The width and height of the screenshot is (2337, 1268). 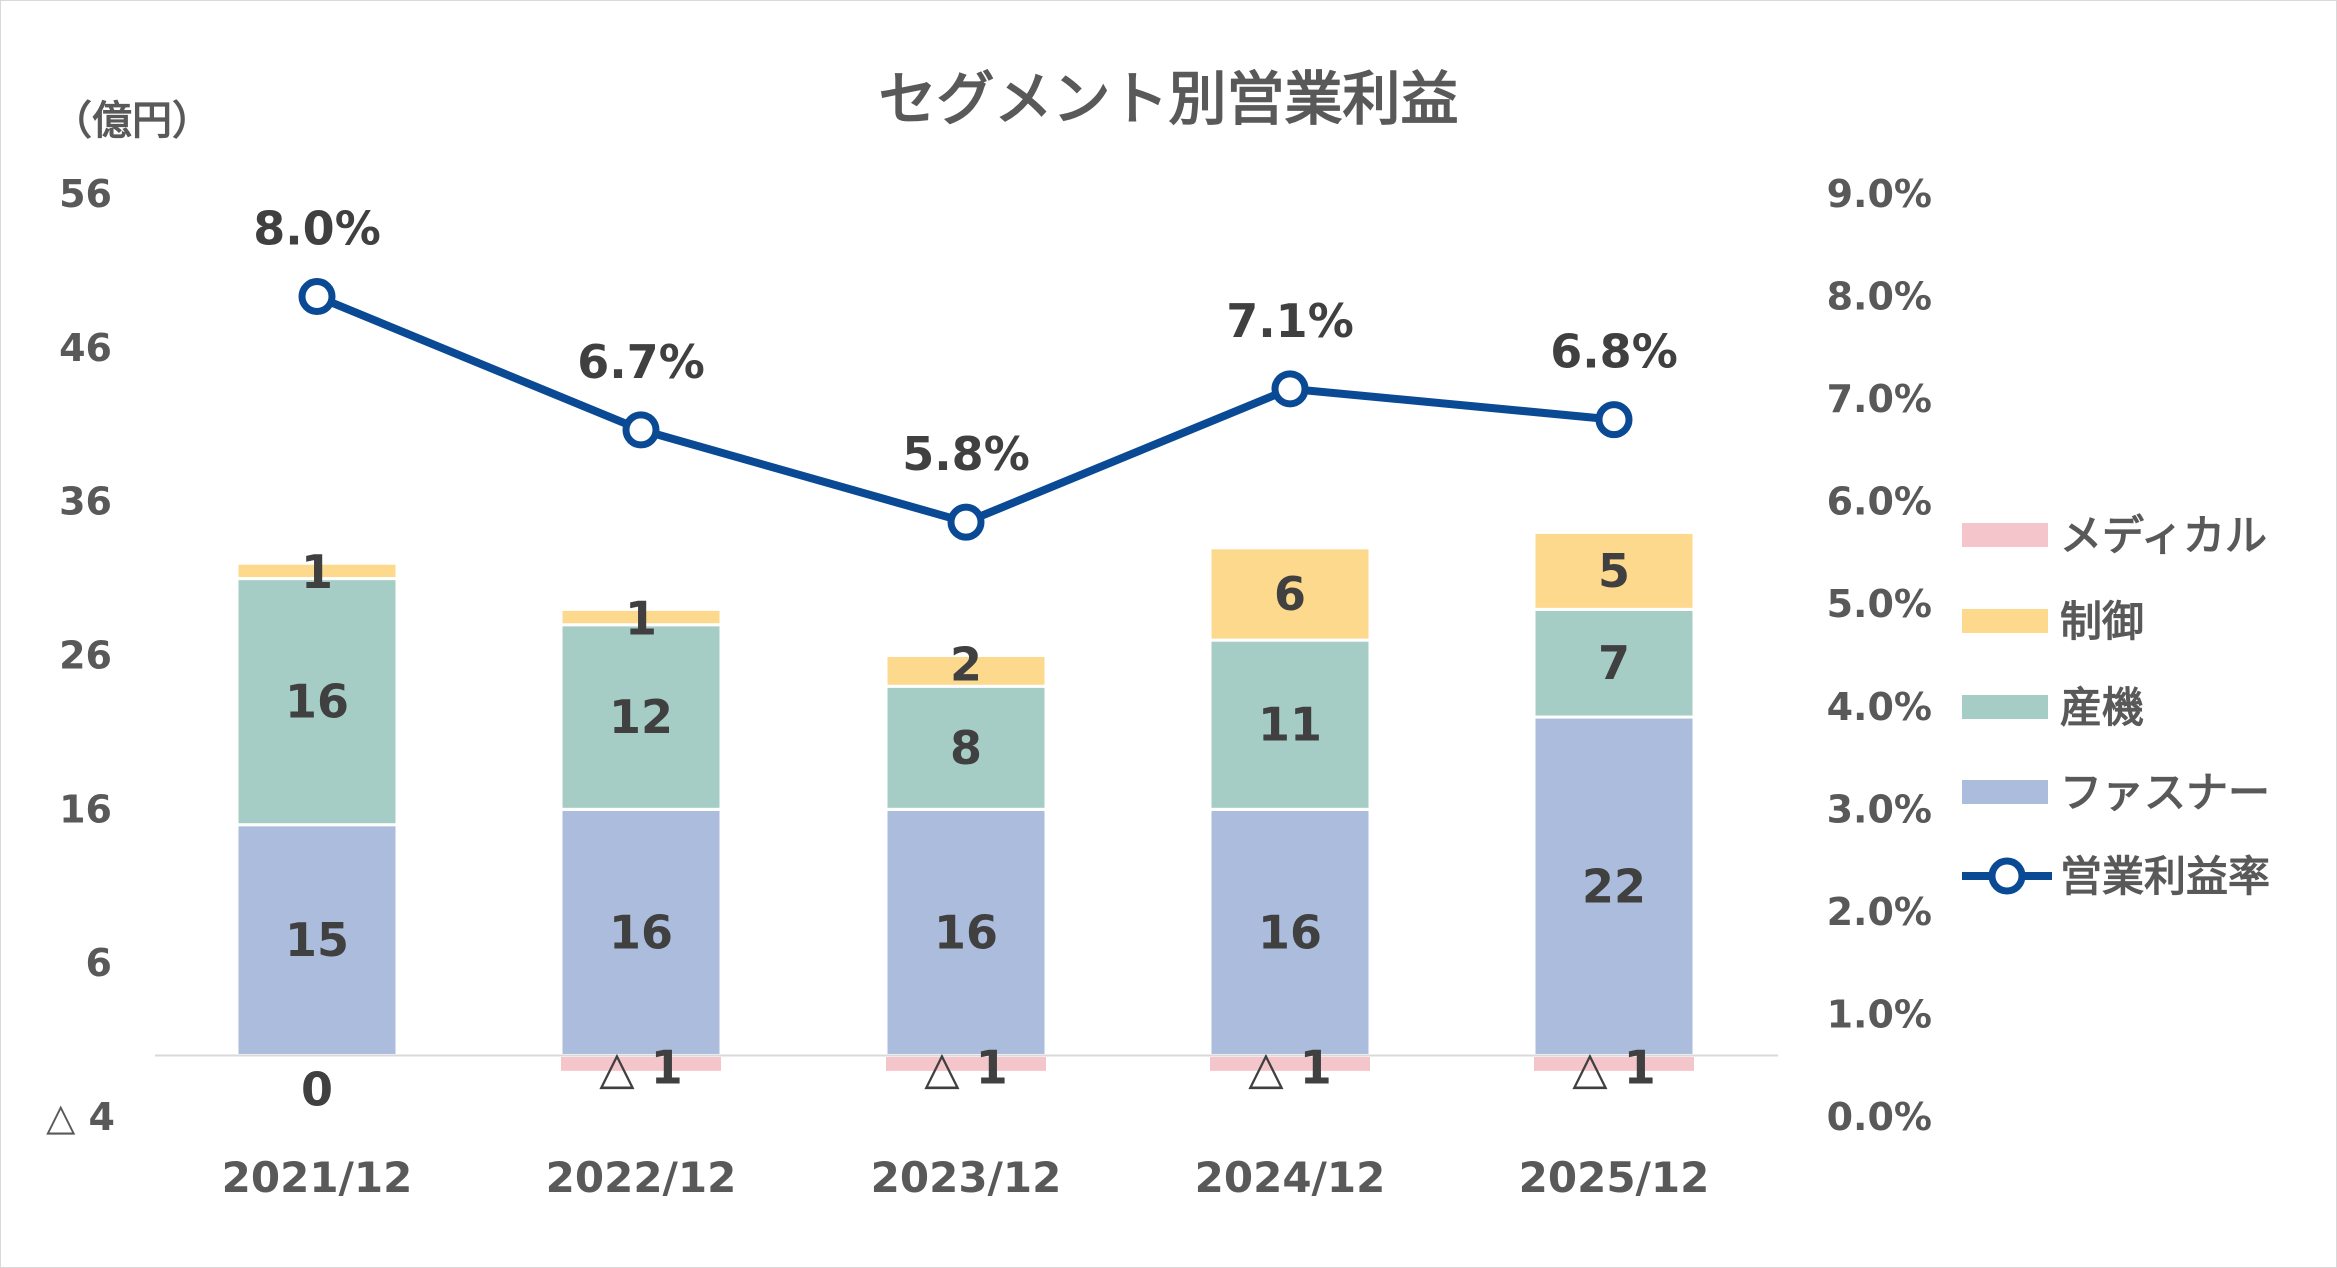 I want to click on bar-label: 6, so click(x=1290, y=594).